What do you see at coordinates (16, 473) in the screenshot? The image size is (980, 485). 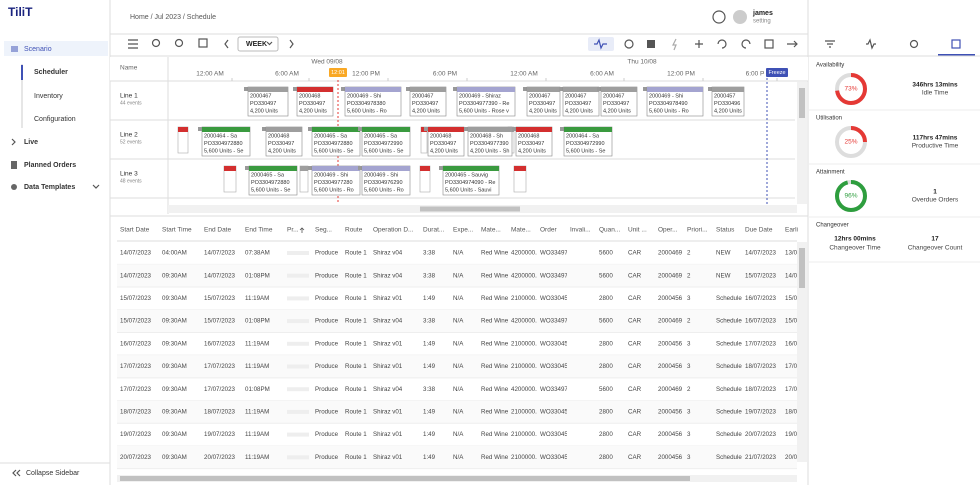 I see `collapse-icon` at bounding box center [16, 473].